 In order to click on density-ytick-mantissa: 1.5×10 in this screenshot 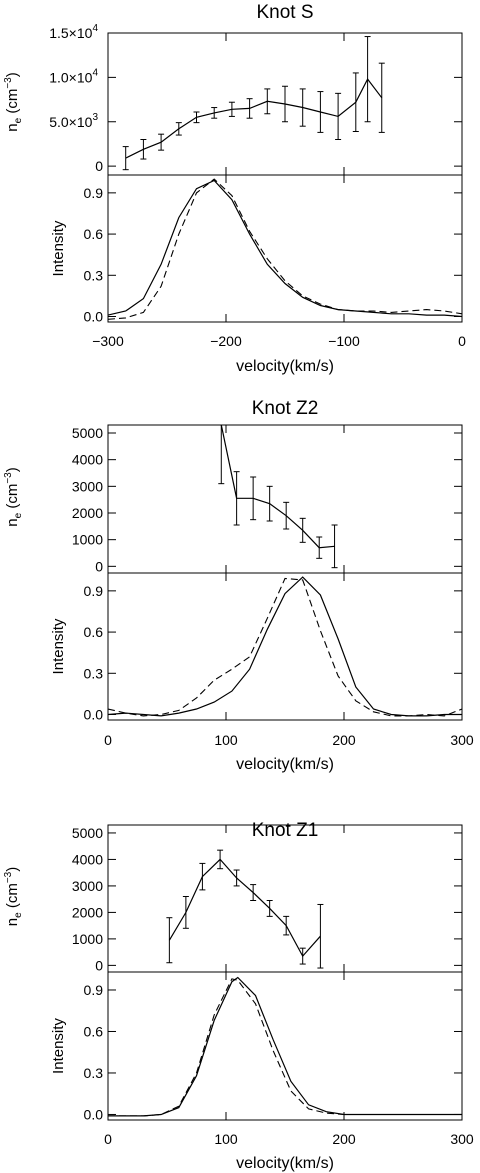, I will do `click(70, 33)`.